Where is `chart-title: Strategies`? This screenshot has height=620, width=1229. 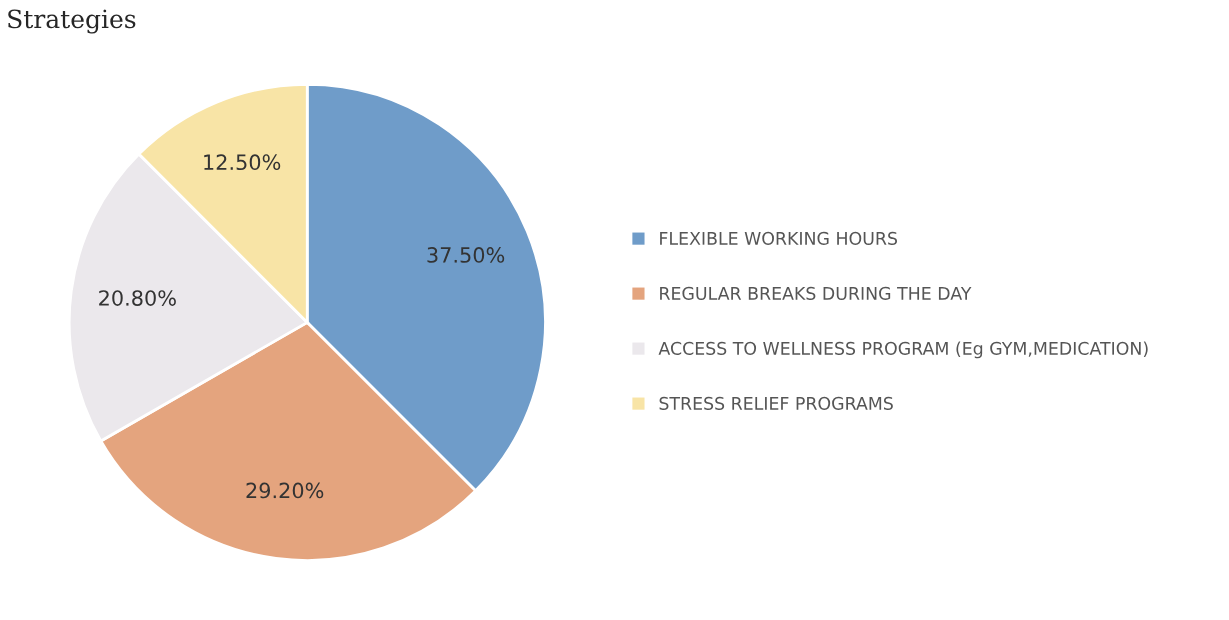
chart-title: Strategies is located at coordinates (72, 21).